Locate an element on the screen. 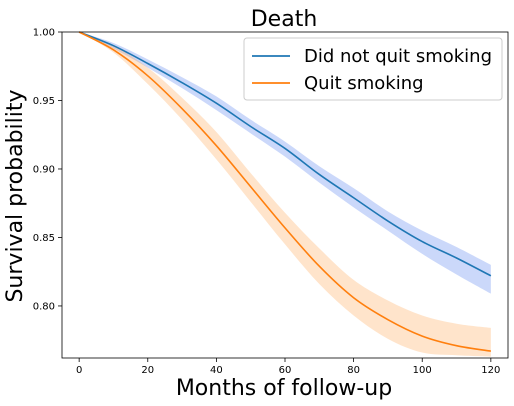 The image size is (514, 406). chart-title: Death is located at coordinates (284, 19).